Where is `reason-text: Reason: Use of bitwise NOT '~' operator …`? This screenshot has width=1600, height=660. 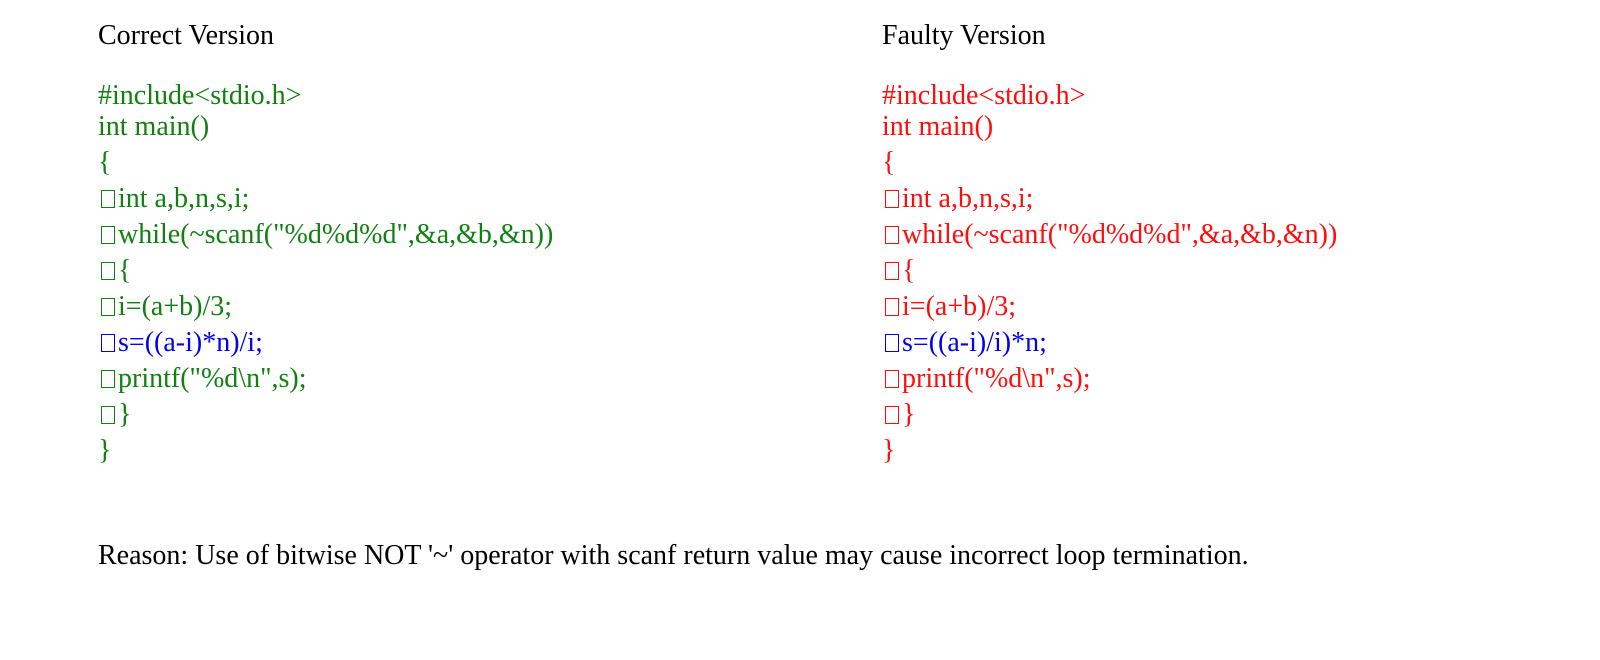 reason-text: Reason: Use of bitwise NOT '~' operator … is located at coordinates (673, 555).